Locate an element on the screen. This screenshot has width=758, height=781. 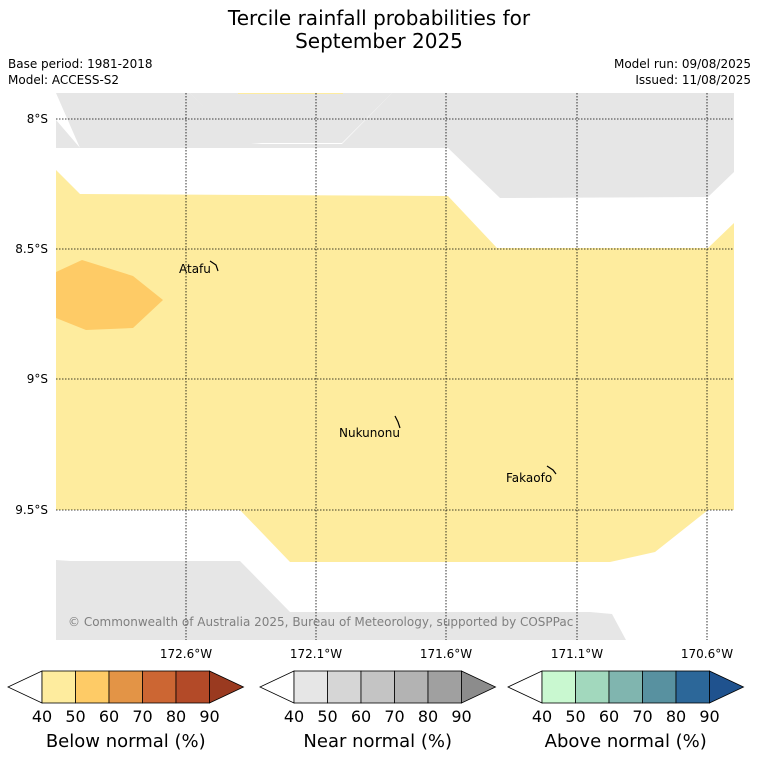
below-normal-colorbar-tick-label: 80 is located at coordinates (176, 716).